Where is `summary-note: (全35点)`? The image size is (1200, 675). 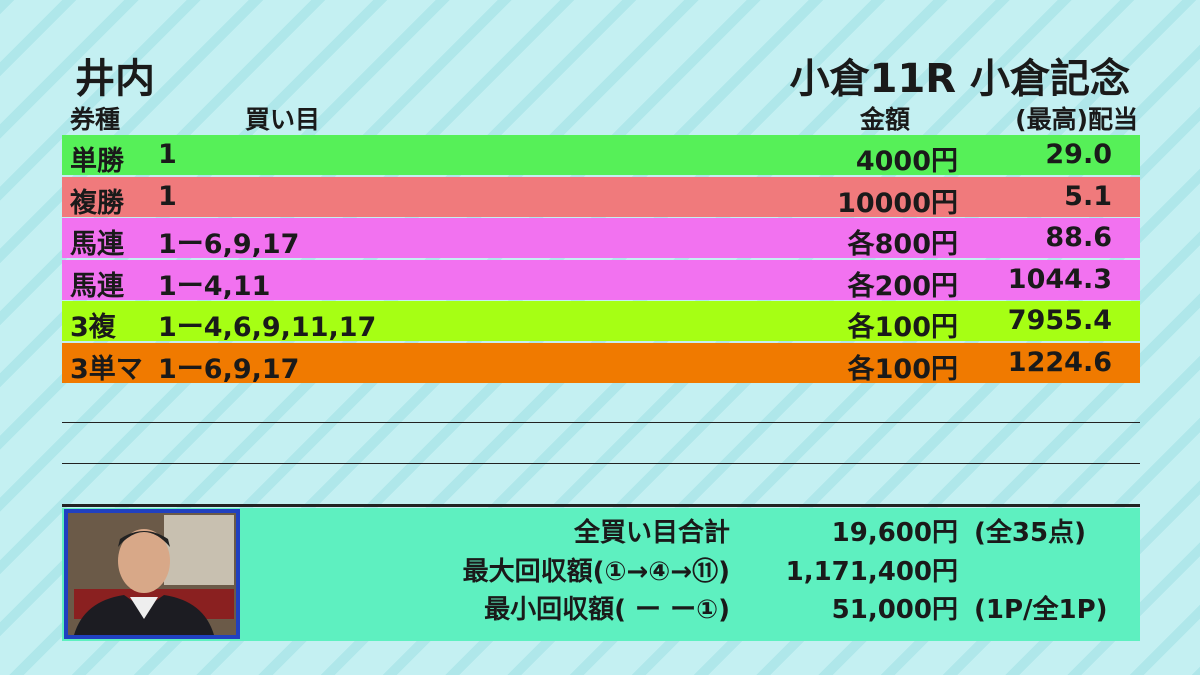
summary-note: (全35点) is located at coordinates (1030, 533).